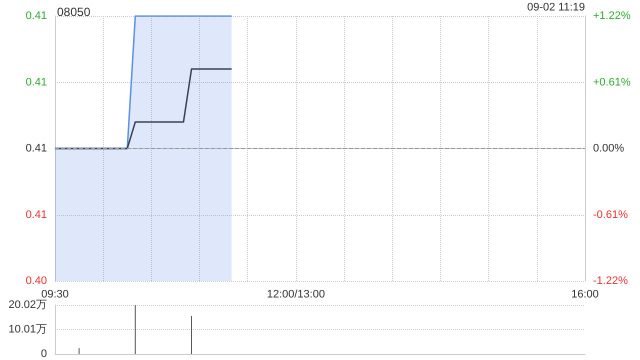  What do you see at coordinates (612, 82) in the screenshot?
I see `y2-tick-label: +0.61%` at bounding box center [612, 82].